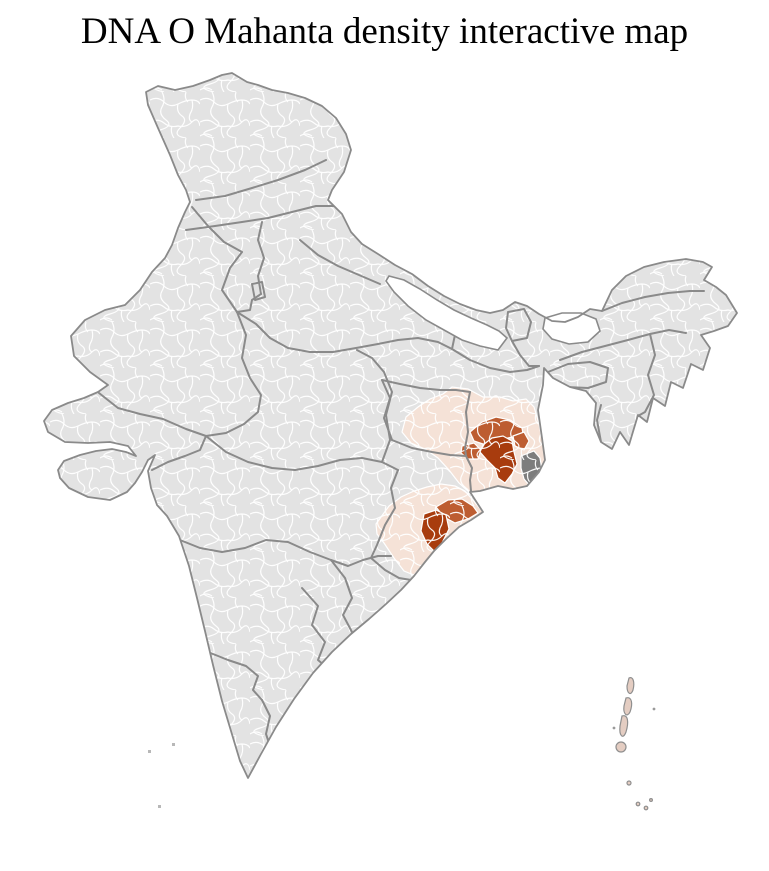 The width and height of the screenshot is (769, 871). I want to click on map-title: DNA O Mahanta density interactive map, so click(384, 31).